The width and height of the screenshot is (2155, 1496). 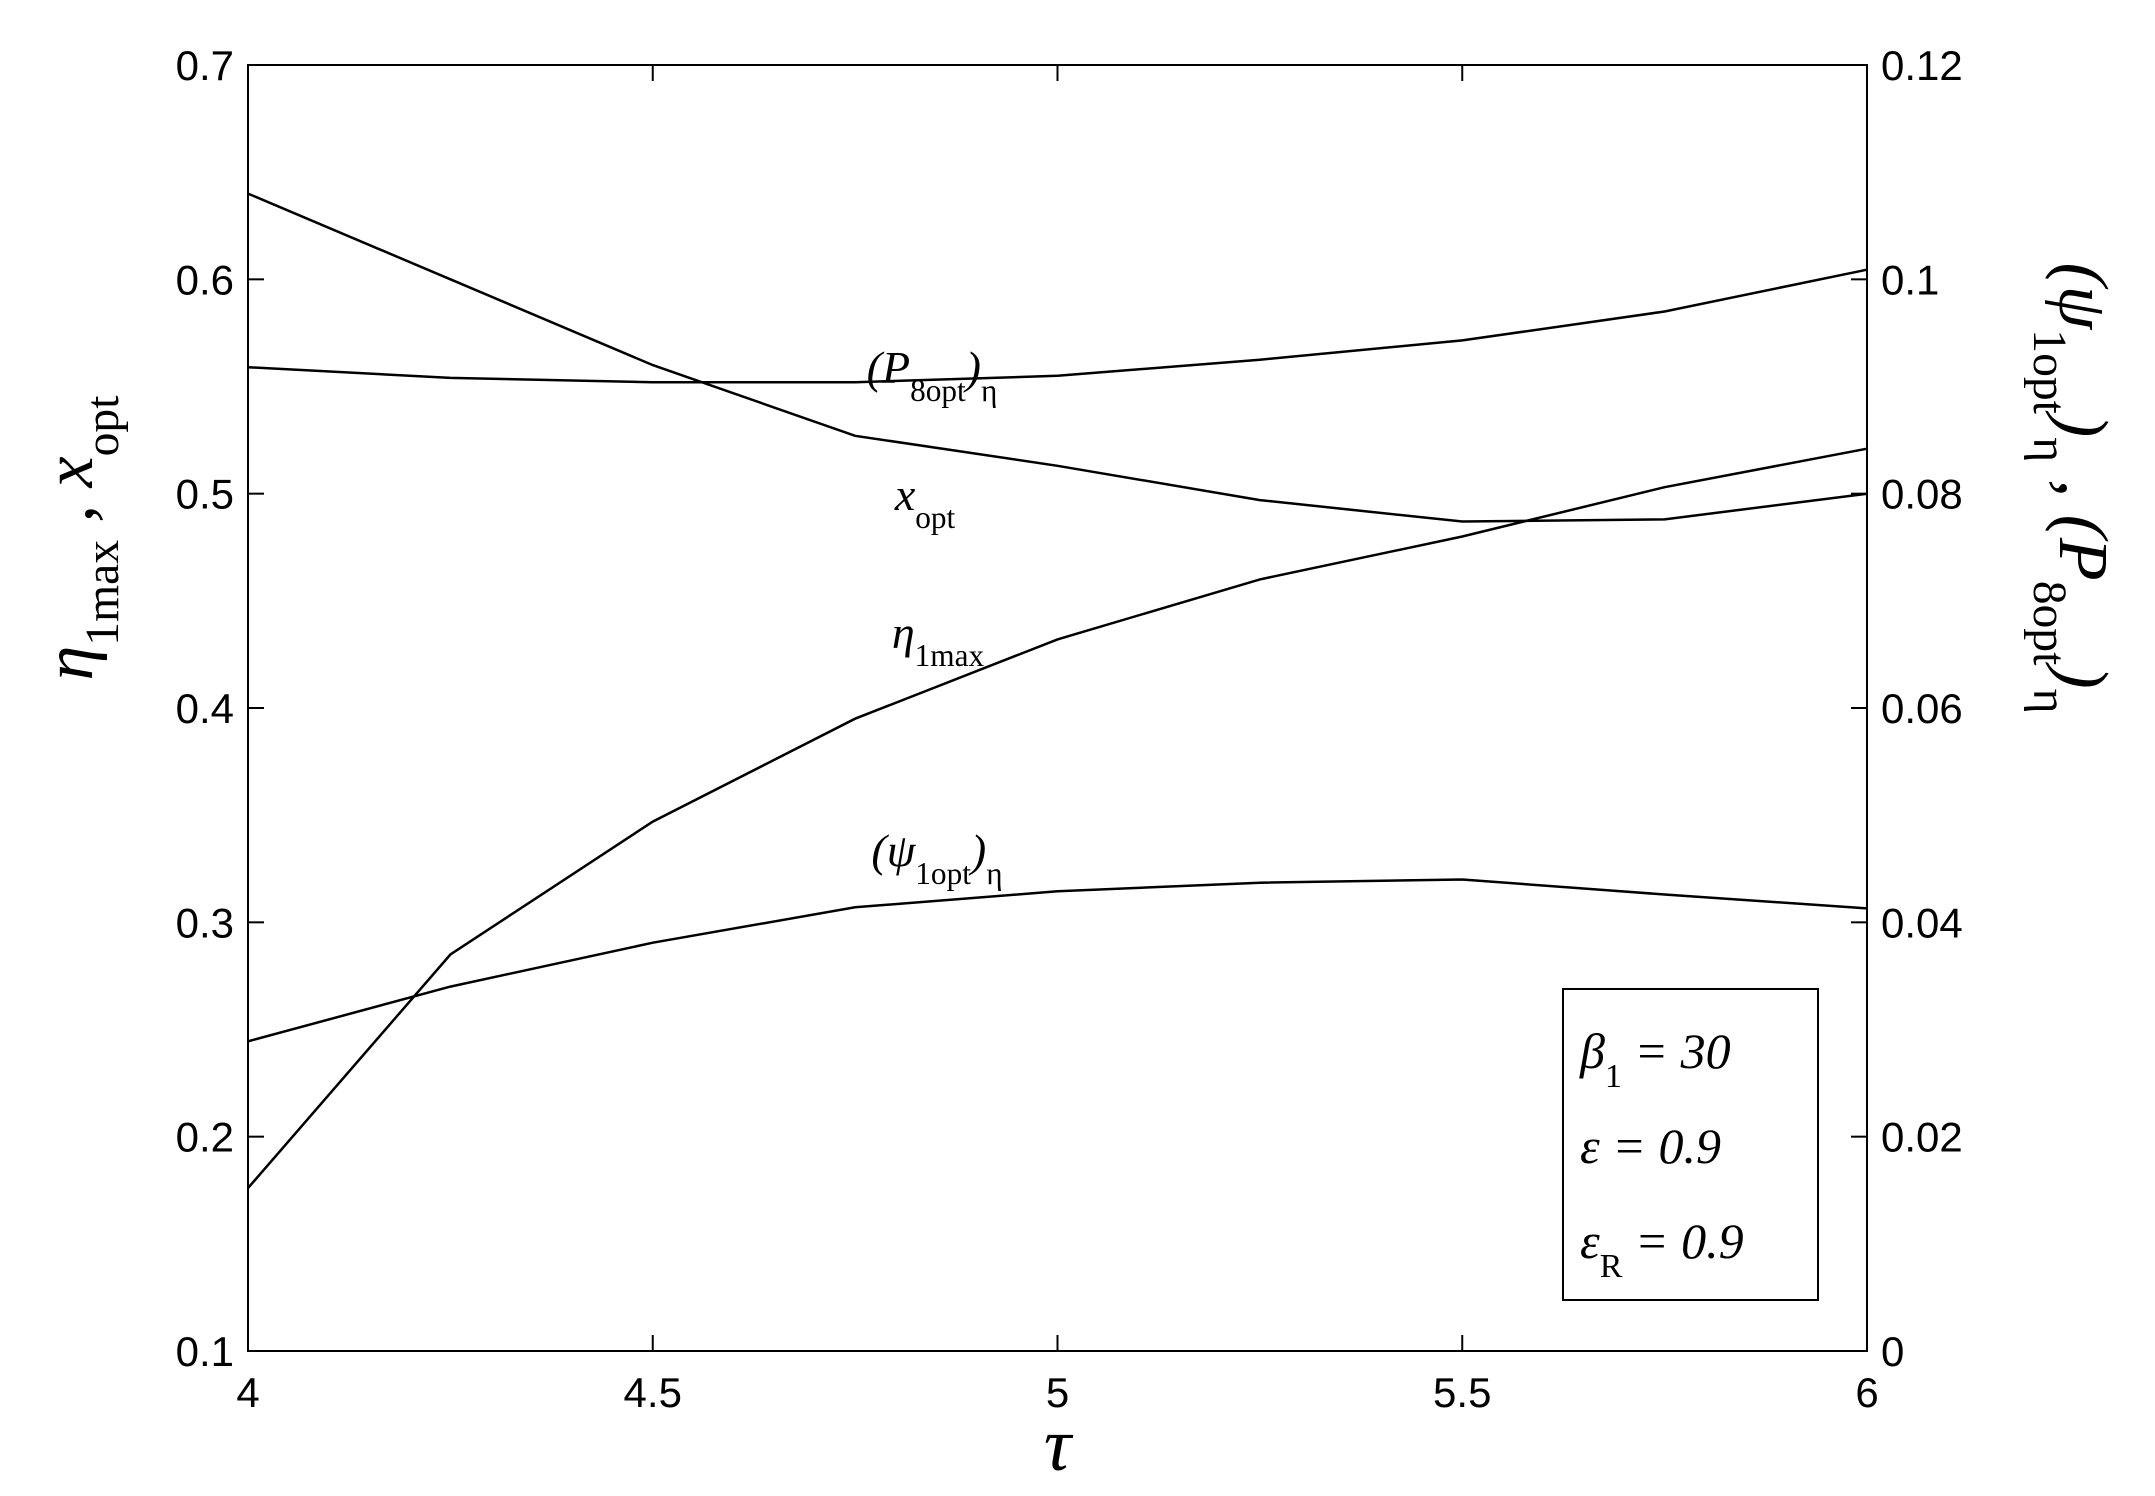 I want to click on note-text: ε = 0.9, so click(x=1650, y=1146).